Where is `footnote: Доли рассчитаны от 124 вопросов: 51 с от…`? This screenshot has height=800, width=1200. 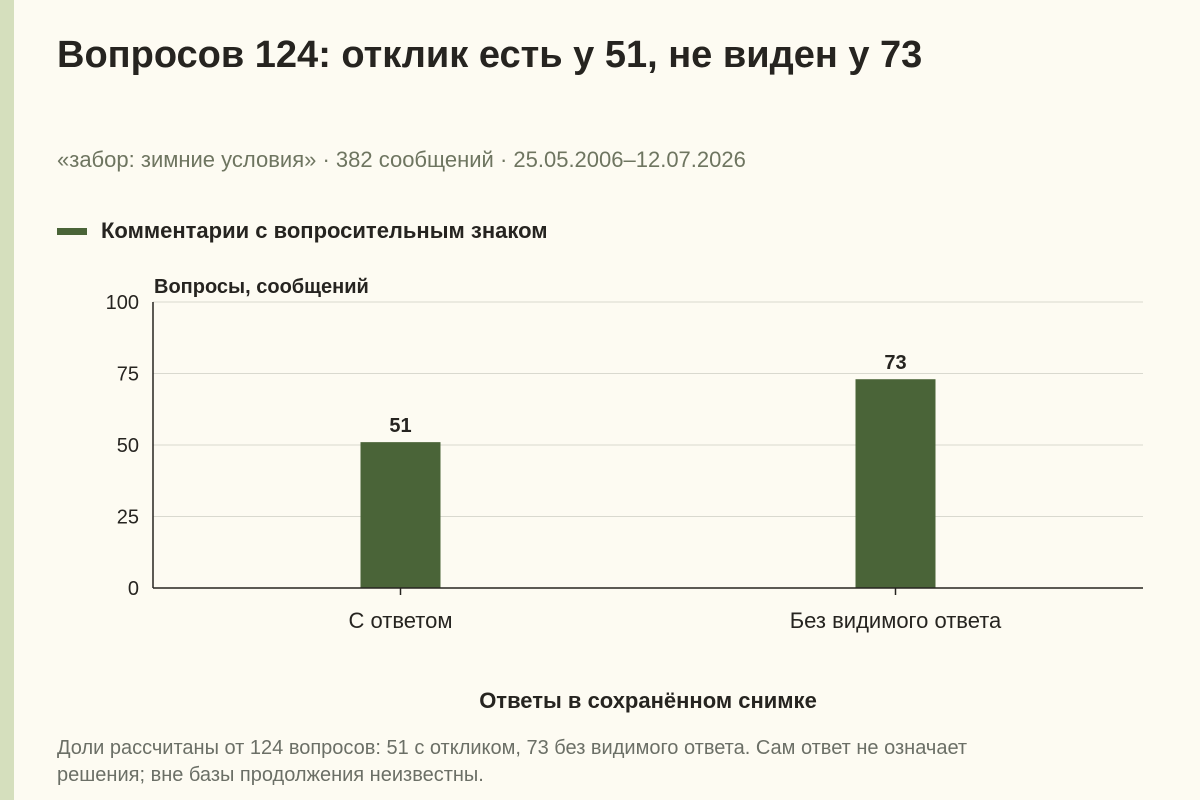 footnote: Доли рассчитаны от 124 вопросов: 51 с от… is located at coordinates (512, 761).